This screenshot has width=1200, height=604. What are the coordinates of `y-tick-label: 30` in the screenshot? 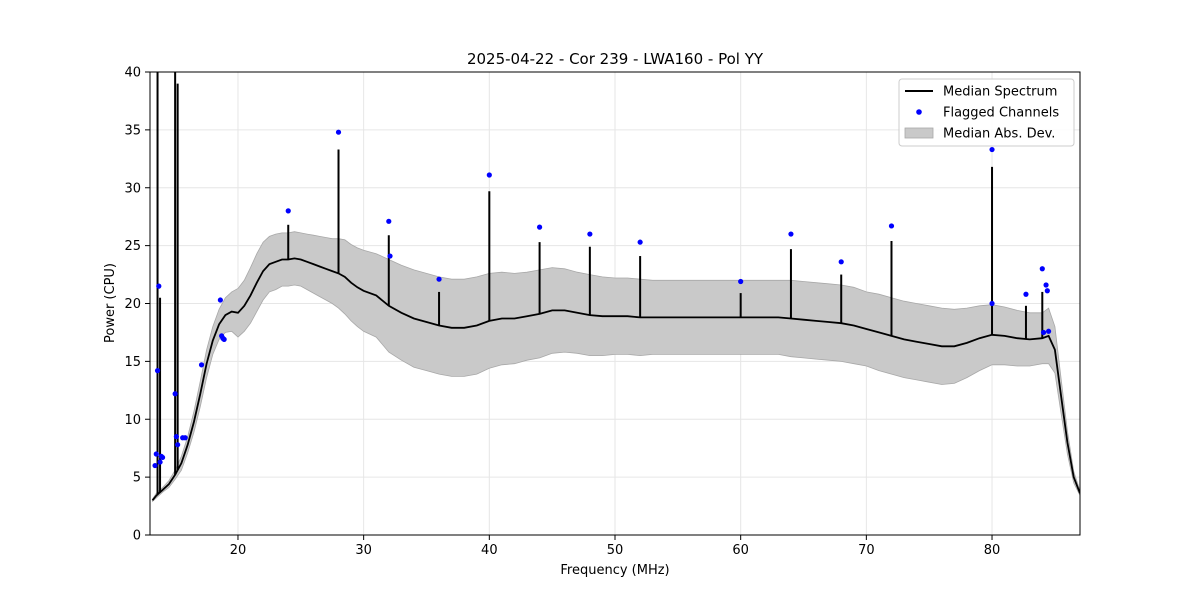 It's located at (132, 188).